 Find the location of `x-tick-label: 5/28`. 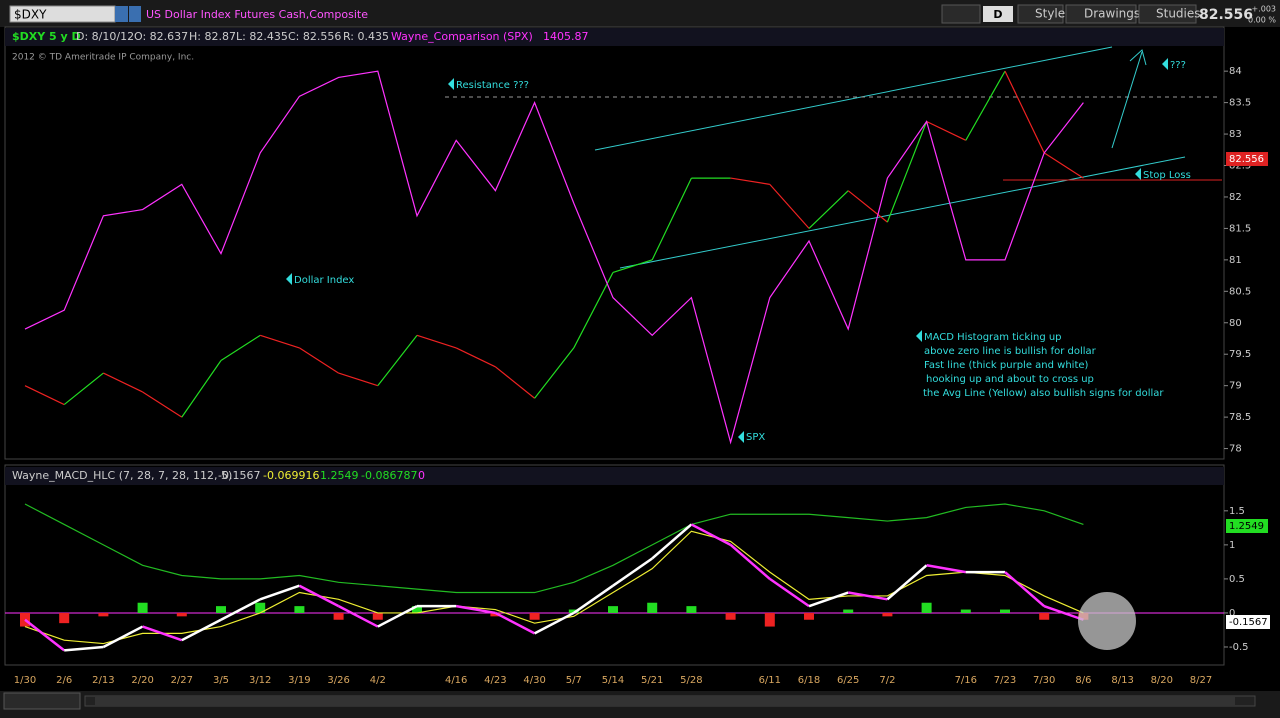

x-tick-label: 5/28 is located at coordinates (691, 680).